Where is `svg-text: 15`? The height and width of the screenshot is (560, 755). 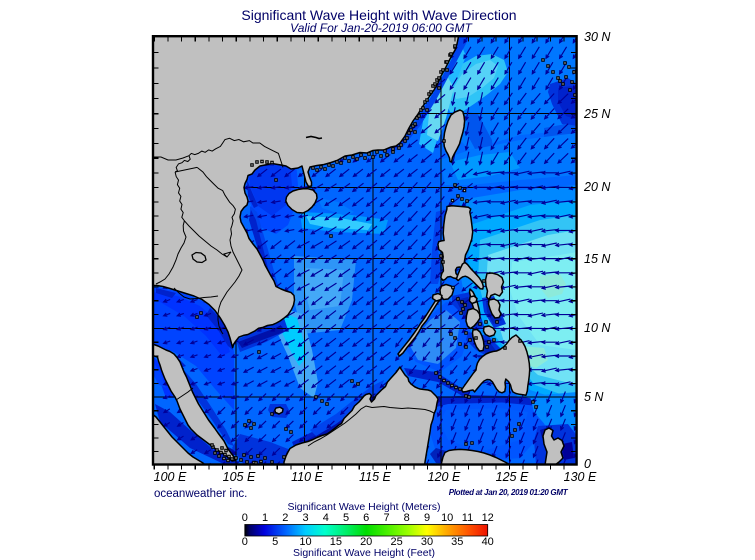 svg-text: 15 is located at coordinates (336, 542).